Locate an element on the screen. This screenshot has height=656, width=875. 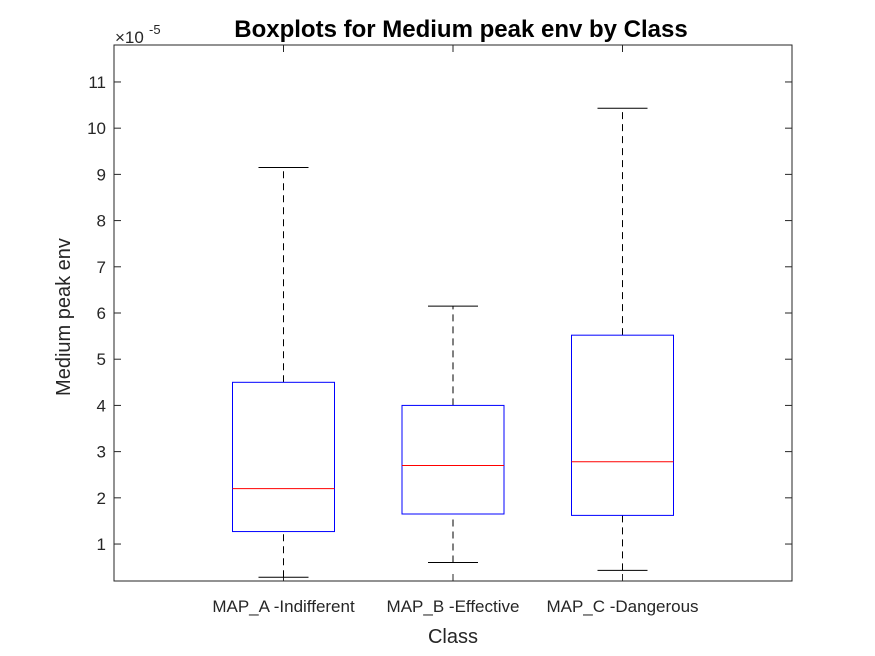
y-tick-label: 7 is located at coordinates (101, 267).